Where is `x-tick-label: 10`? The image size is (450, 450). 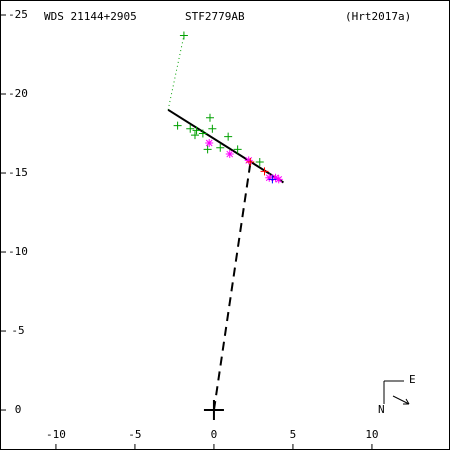
x-tick-label: 10 is located at coordinates (371, 434).